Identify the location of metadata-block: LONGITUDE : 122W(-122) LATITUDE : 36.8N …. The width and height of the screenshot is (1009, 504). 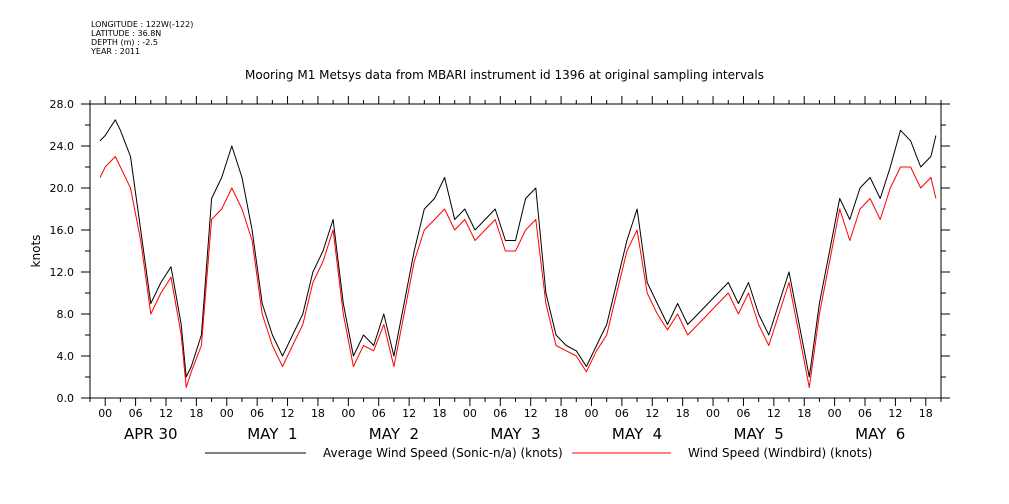
(142, 38).